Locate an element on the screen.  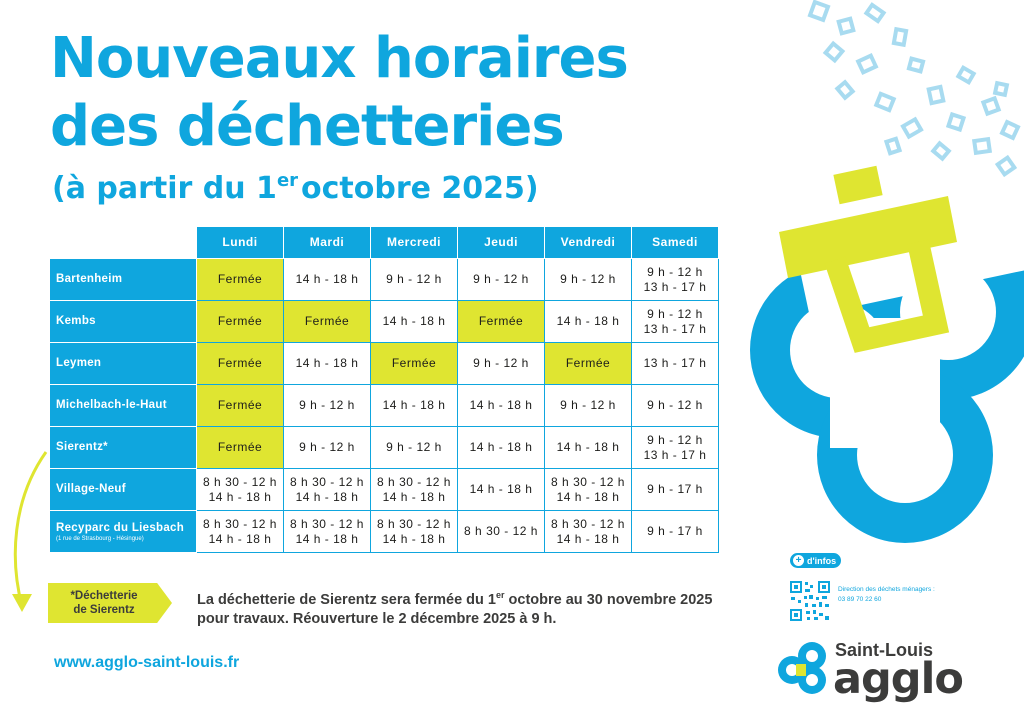
tag-line2: de Sierentz is located at coordinates (104, 610).